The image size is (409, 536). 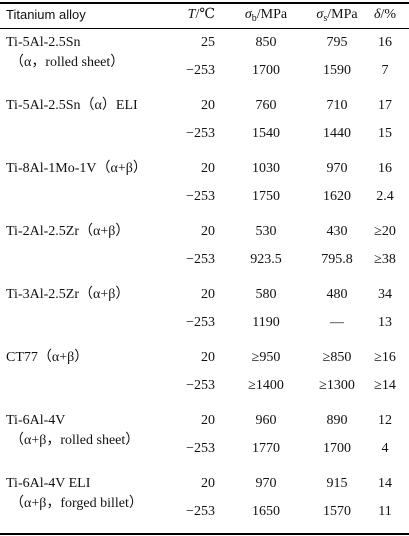 What do you see at coordinates (266, 385) in the screenshot?
I see `value-cell: ≥1400` at bounding box center [266, 385].